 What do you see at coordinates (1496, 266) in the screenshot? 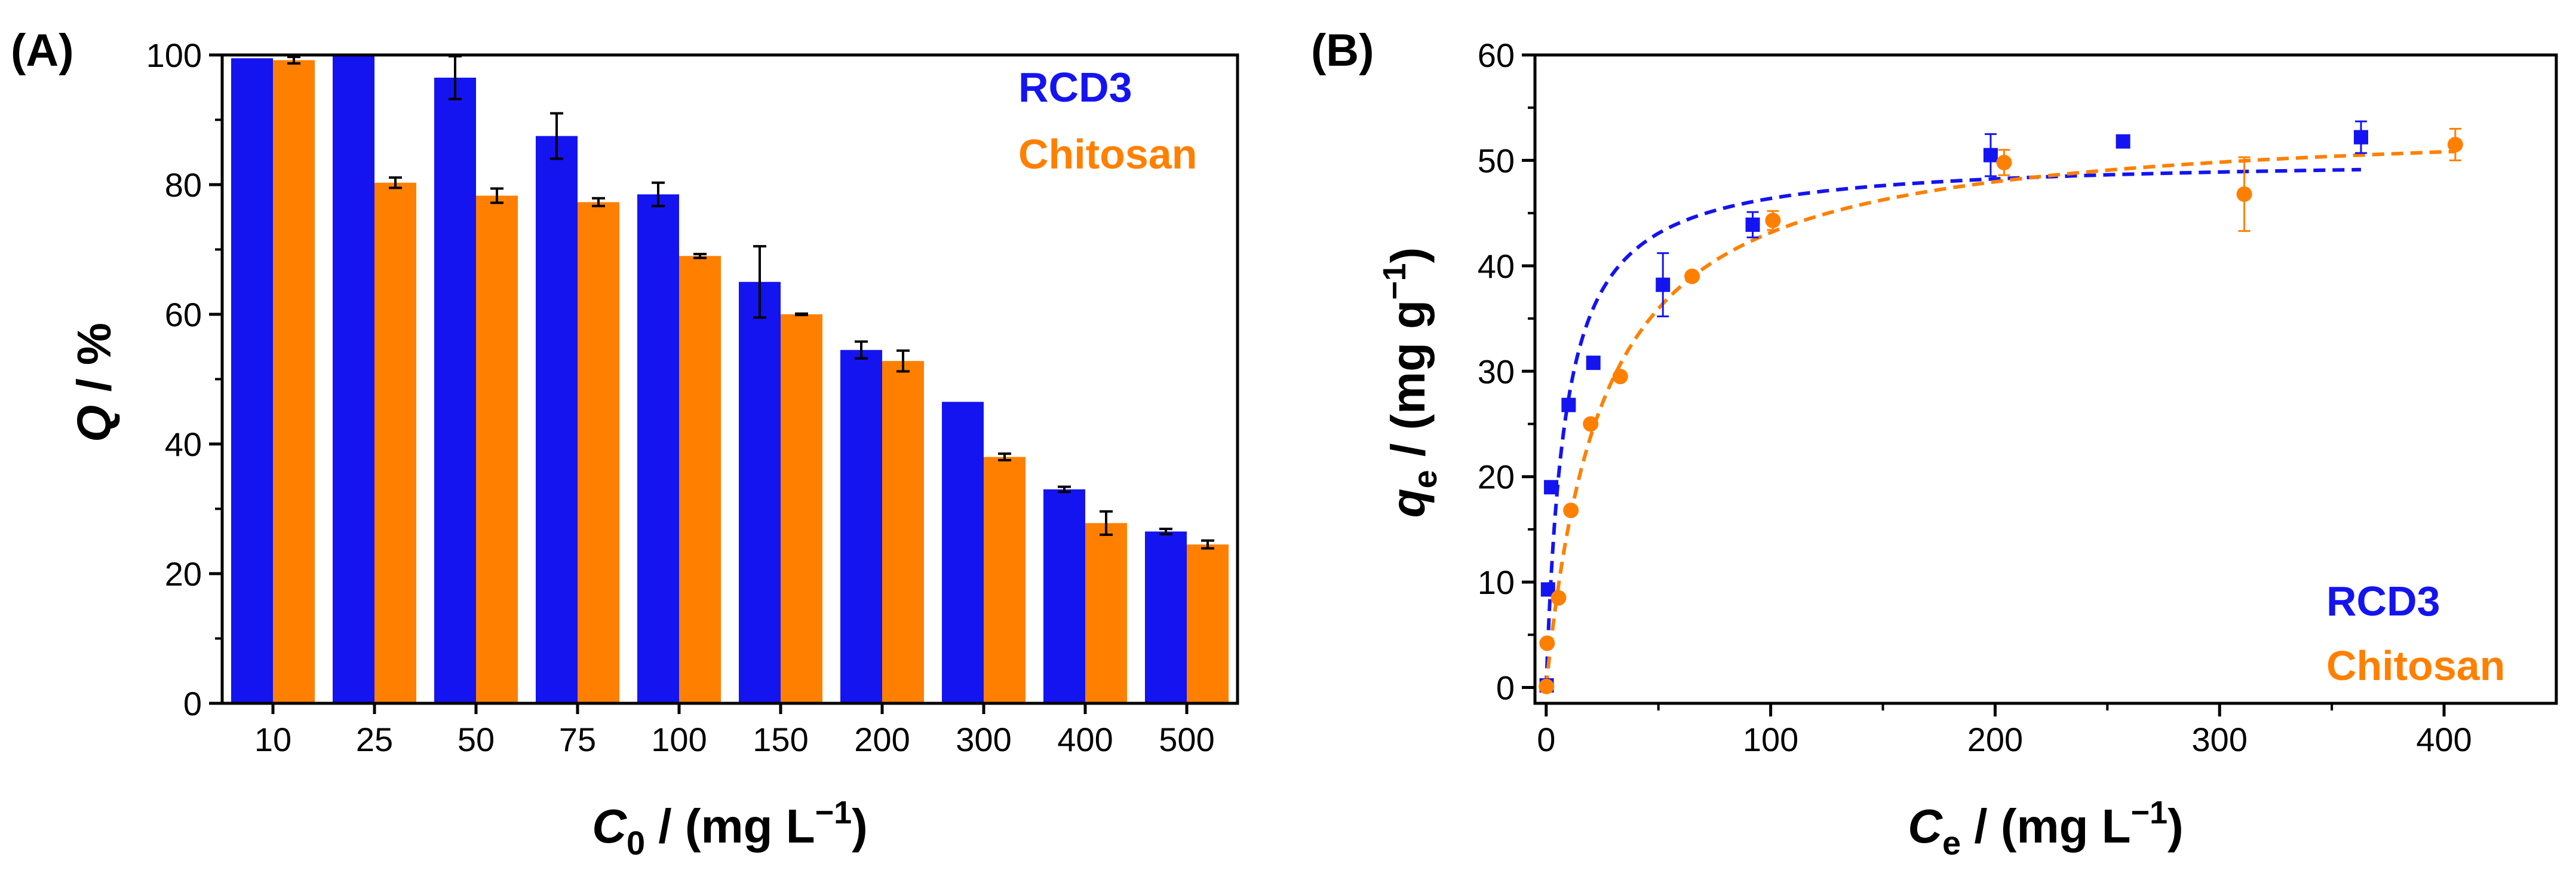
I see `y-tick-label-b-40: 40` at bounding box center [1496, 266].